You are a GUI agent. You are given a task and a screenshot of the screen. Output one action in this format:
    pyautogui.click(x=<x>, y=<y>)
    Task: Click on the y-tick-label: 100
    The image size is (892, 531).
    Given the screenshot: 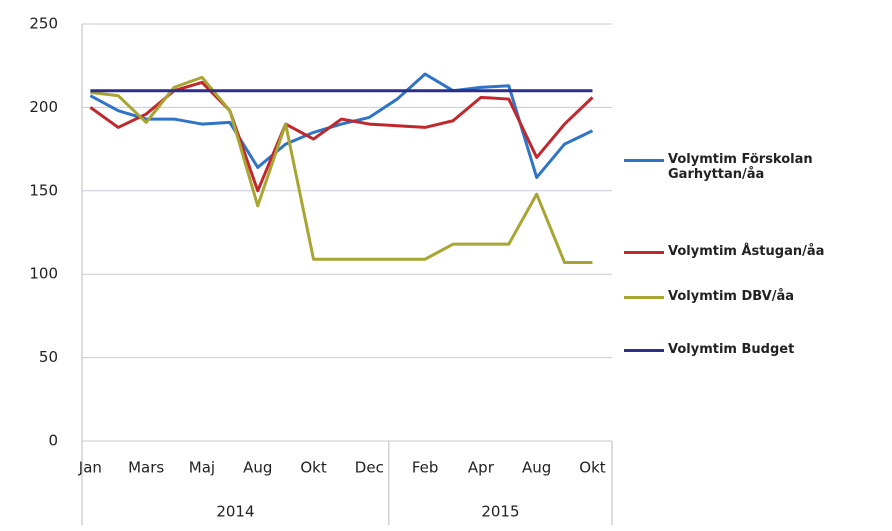 What is the action you would take?
    pyautogui.click(x=43, y=274)
    